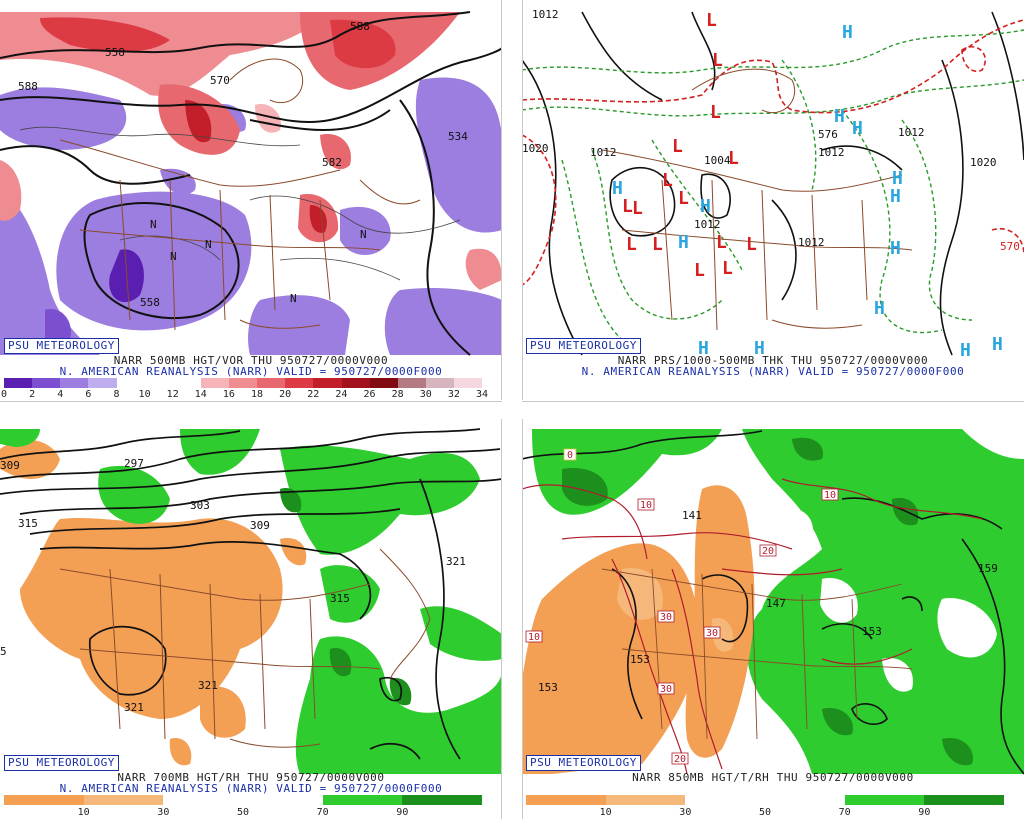 The image size is (1024, 819). I want to click on height-label: 582, so click(332, 162).